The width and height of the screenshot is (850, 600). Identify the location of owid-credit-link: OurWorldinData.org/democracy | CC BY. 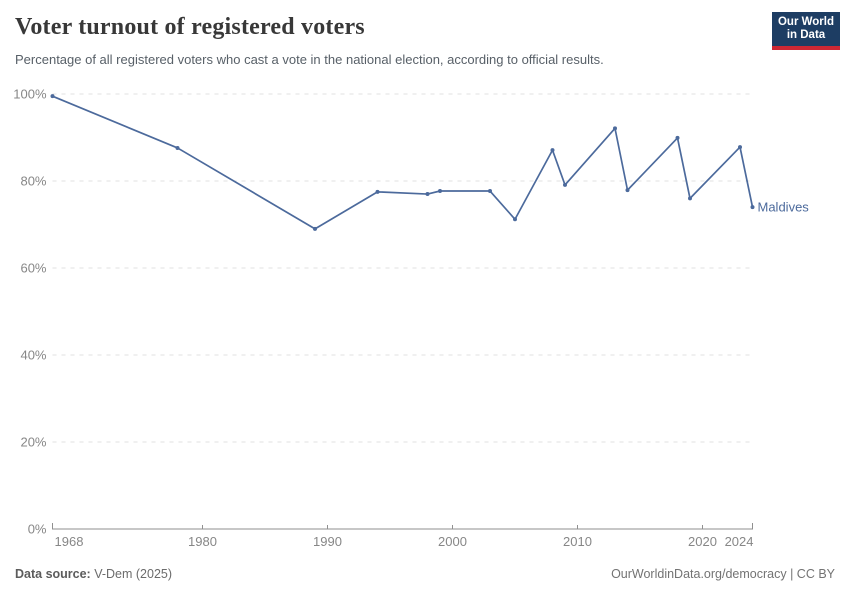
(723, 574).